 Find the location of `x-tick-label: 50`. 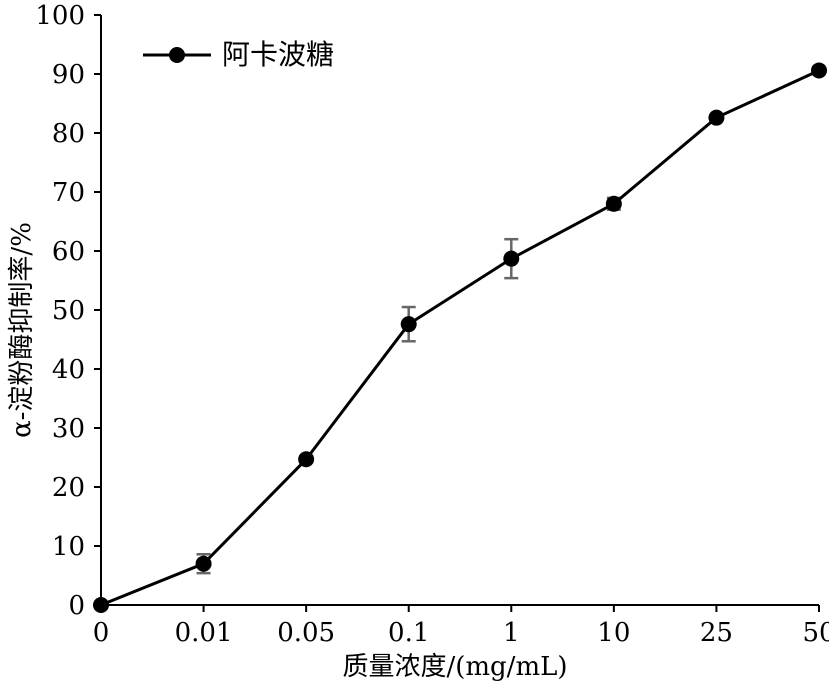

x-tick-label: 50 is located at coordinates (815, 633).